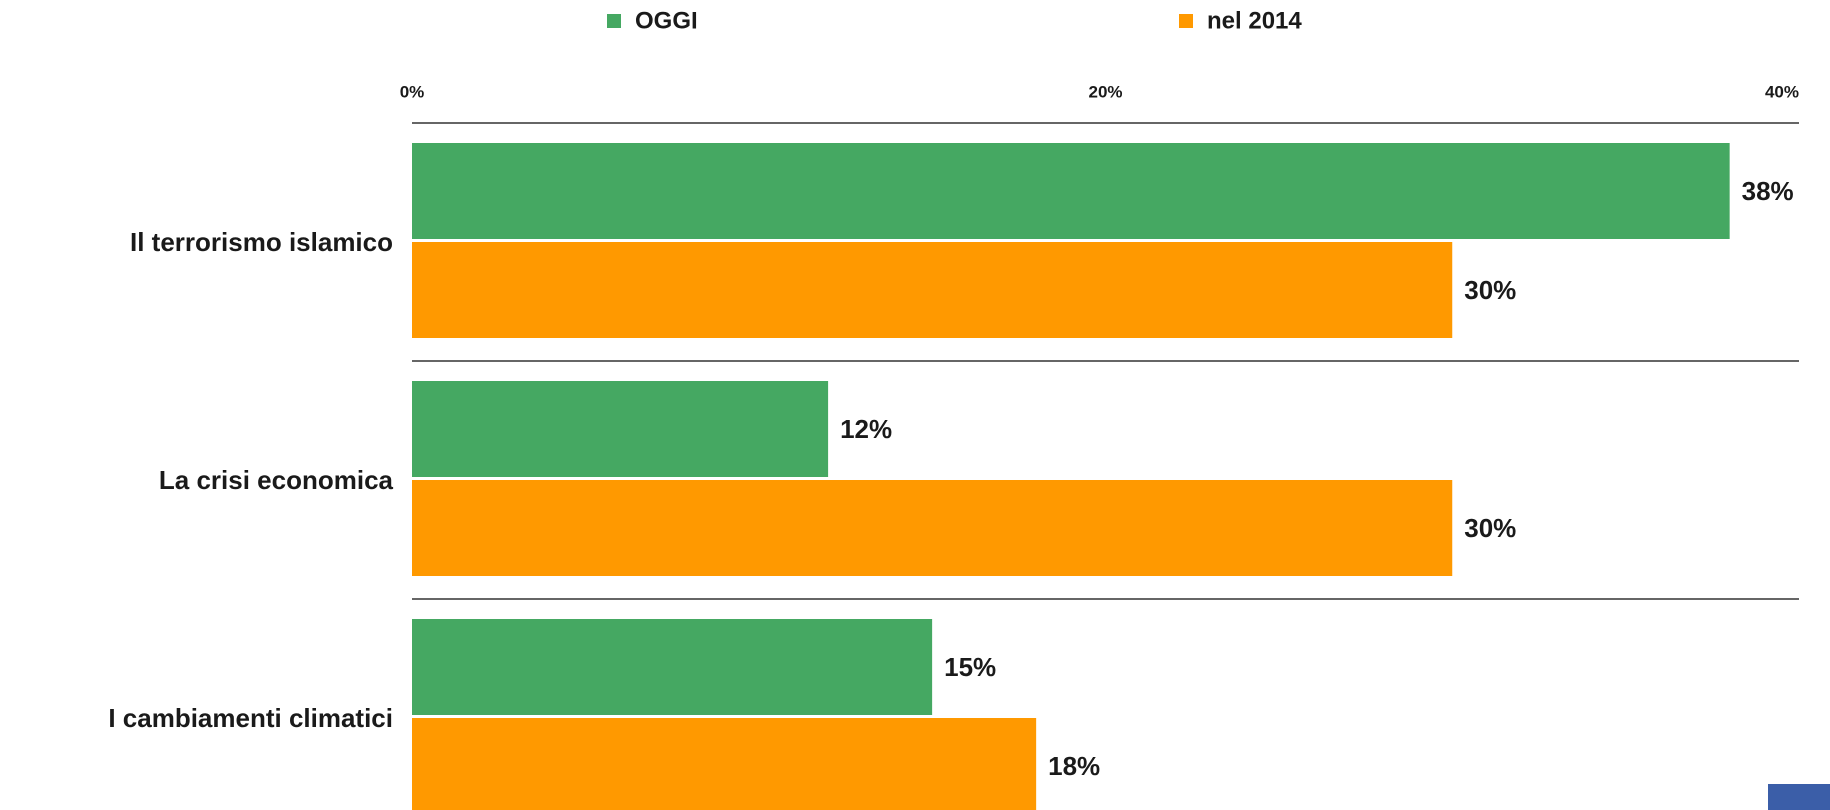 The image size is (1830, 810). I want to click on logo, so click(1799, 797).